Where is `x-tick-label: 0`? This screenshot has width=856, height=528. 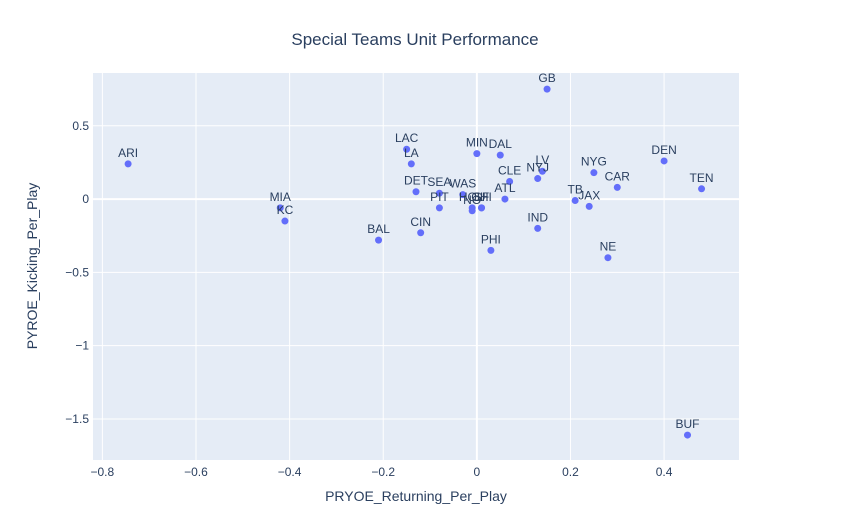 x-tick-label: 0 is located at coordinates (477, 472).